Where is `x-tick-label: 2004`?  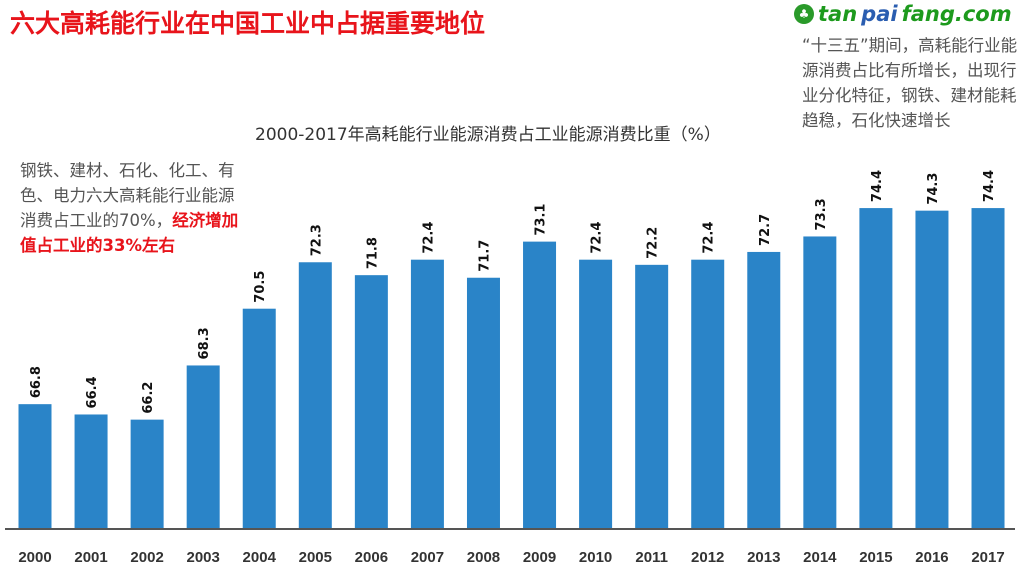 x-tick-label: 2004 is located at coordinates (260, 557).